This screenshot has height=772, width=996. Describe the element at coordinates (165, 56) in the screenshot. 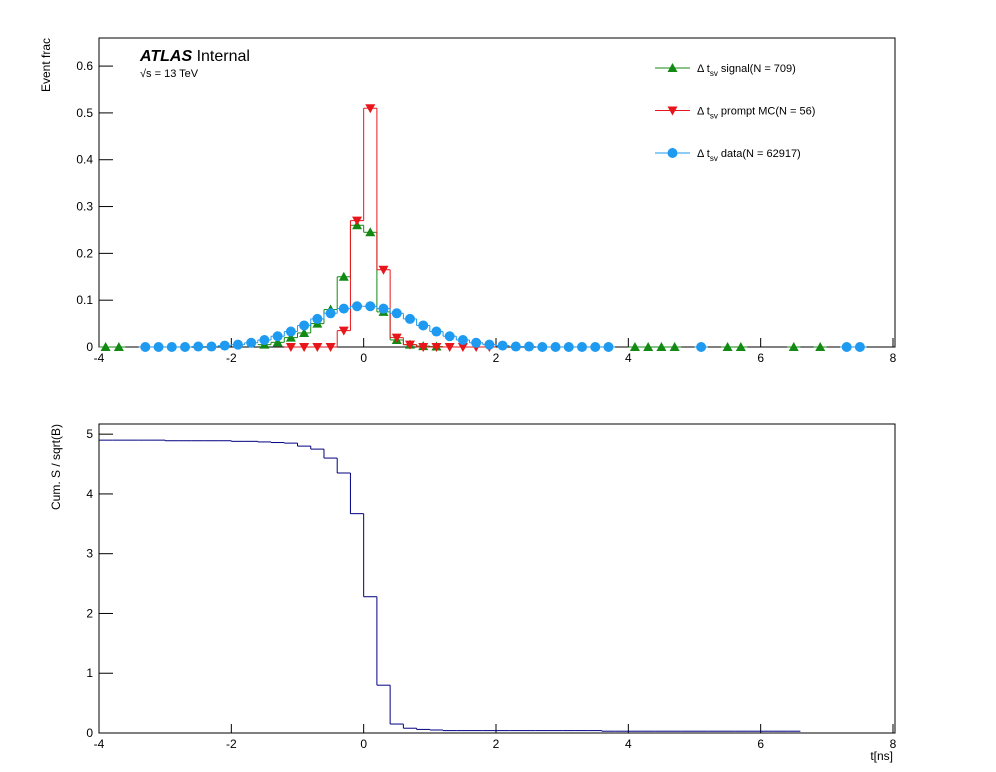

I see `atlas: ATLAS` at that location.